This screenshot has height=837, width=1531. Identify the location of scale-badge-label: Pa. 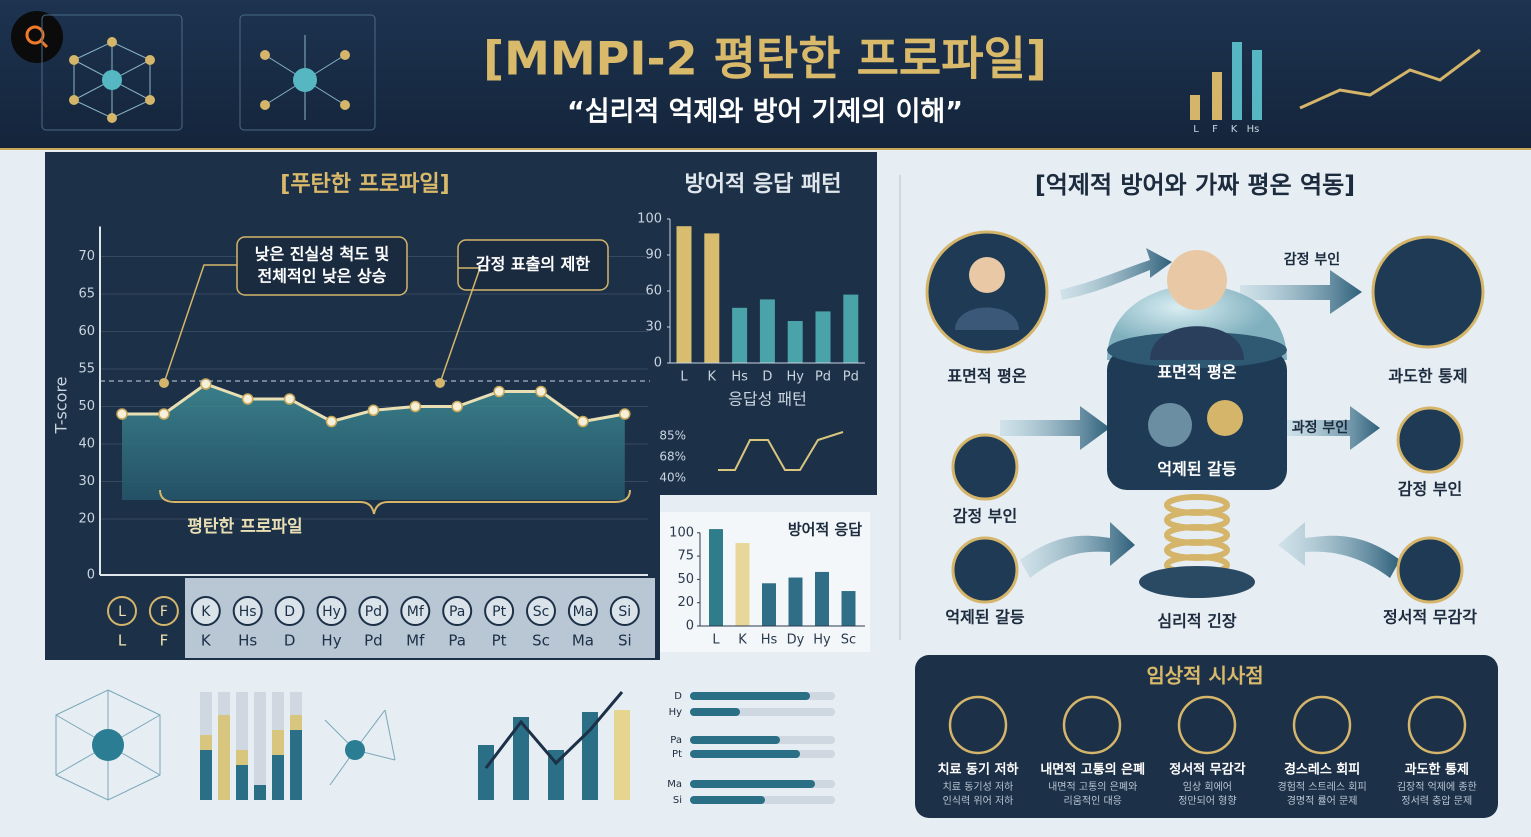
(457, 612).